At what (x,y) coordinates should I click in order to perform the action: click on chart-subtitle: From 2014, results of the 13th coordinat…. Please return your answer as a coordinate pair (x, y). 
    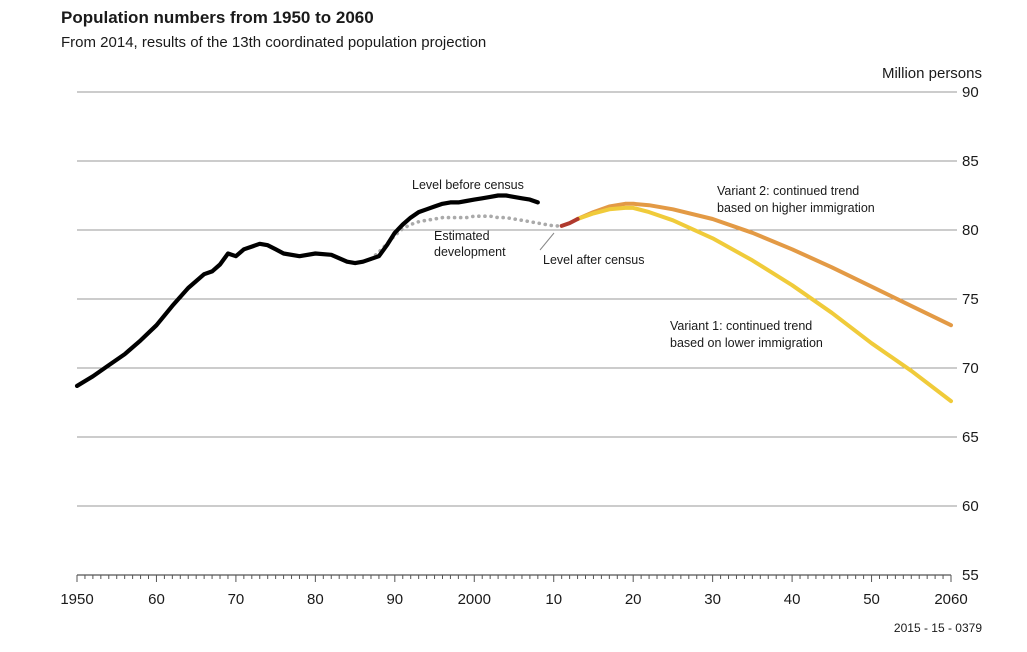
    Looking at the image, I should click on (274, 42).